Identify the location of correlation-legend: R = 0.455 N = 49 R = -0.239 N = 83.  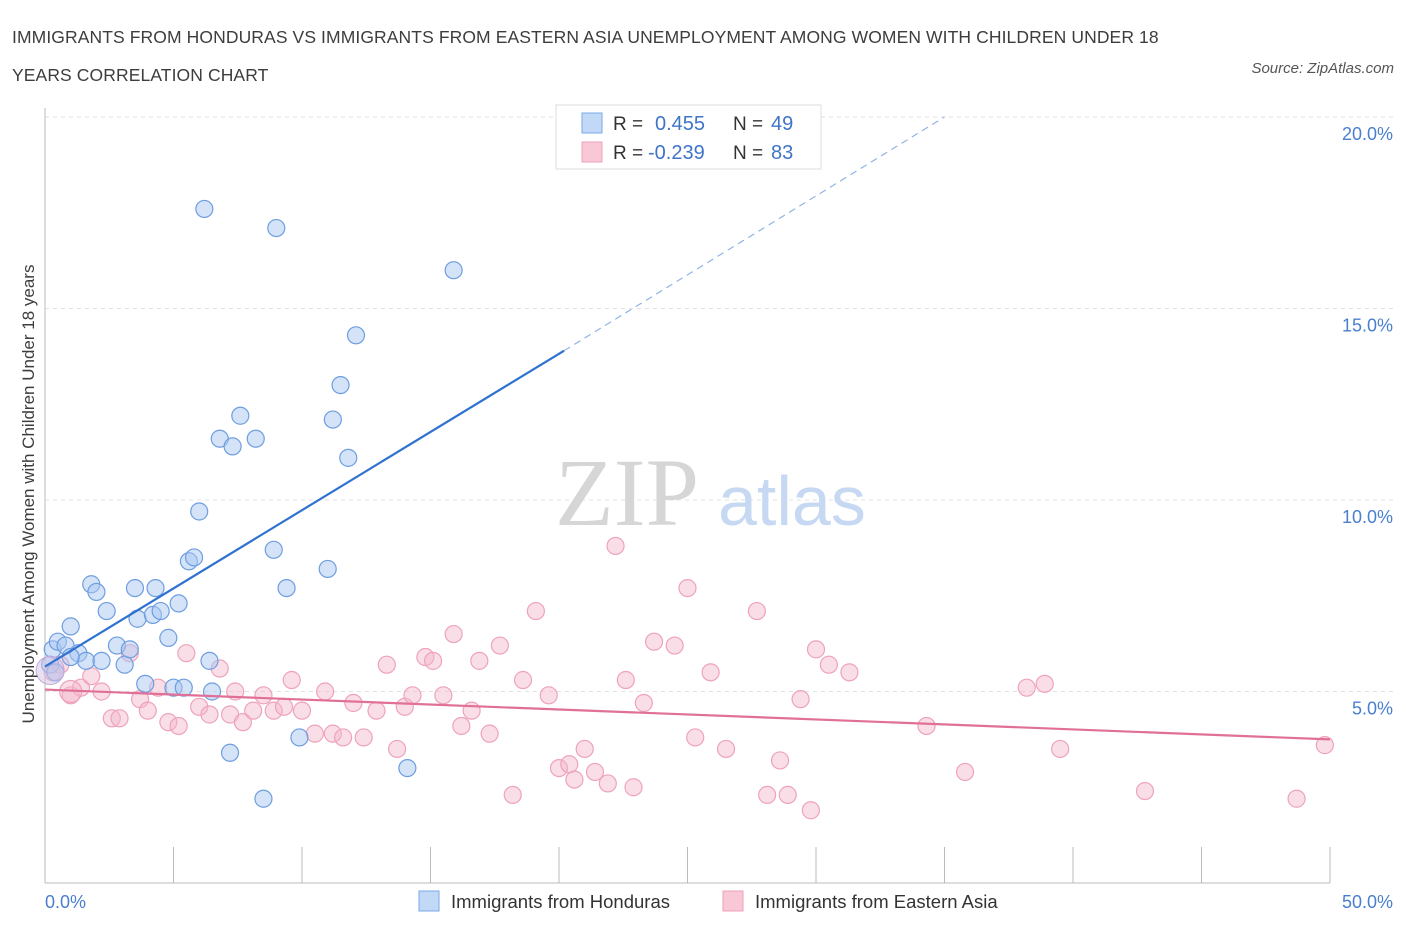
(688, 137).